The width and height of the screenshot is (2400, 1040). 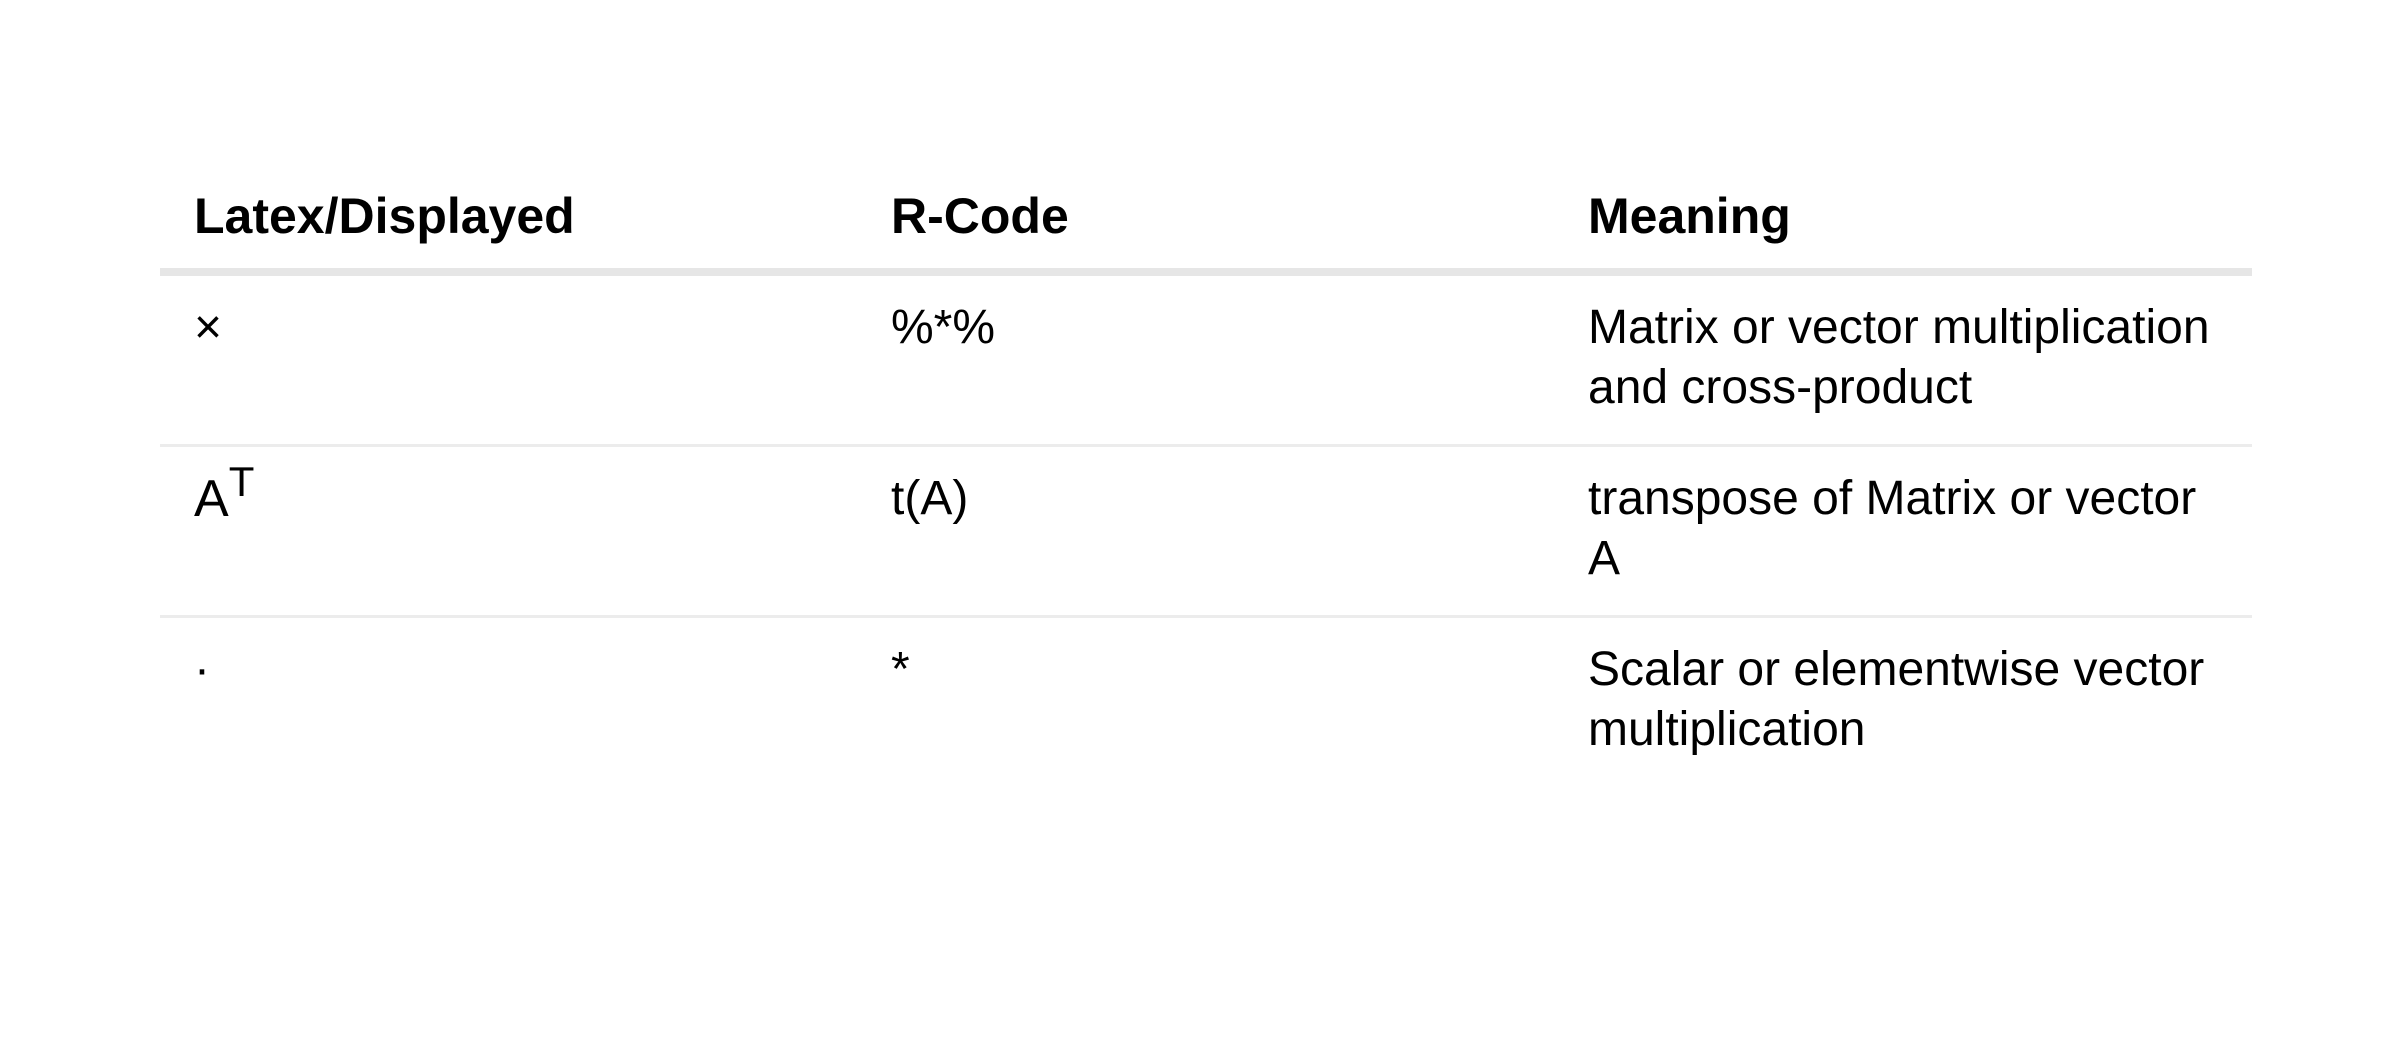 I want to click on cell-meaning: transpose of Matrix or vector A, so click(x=1903, y=531).